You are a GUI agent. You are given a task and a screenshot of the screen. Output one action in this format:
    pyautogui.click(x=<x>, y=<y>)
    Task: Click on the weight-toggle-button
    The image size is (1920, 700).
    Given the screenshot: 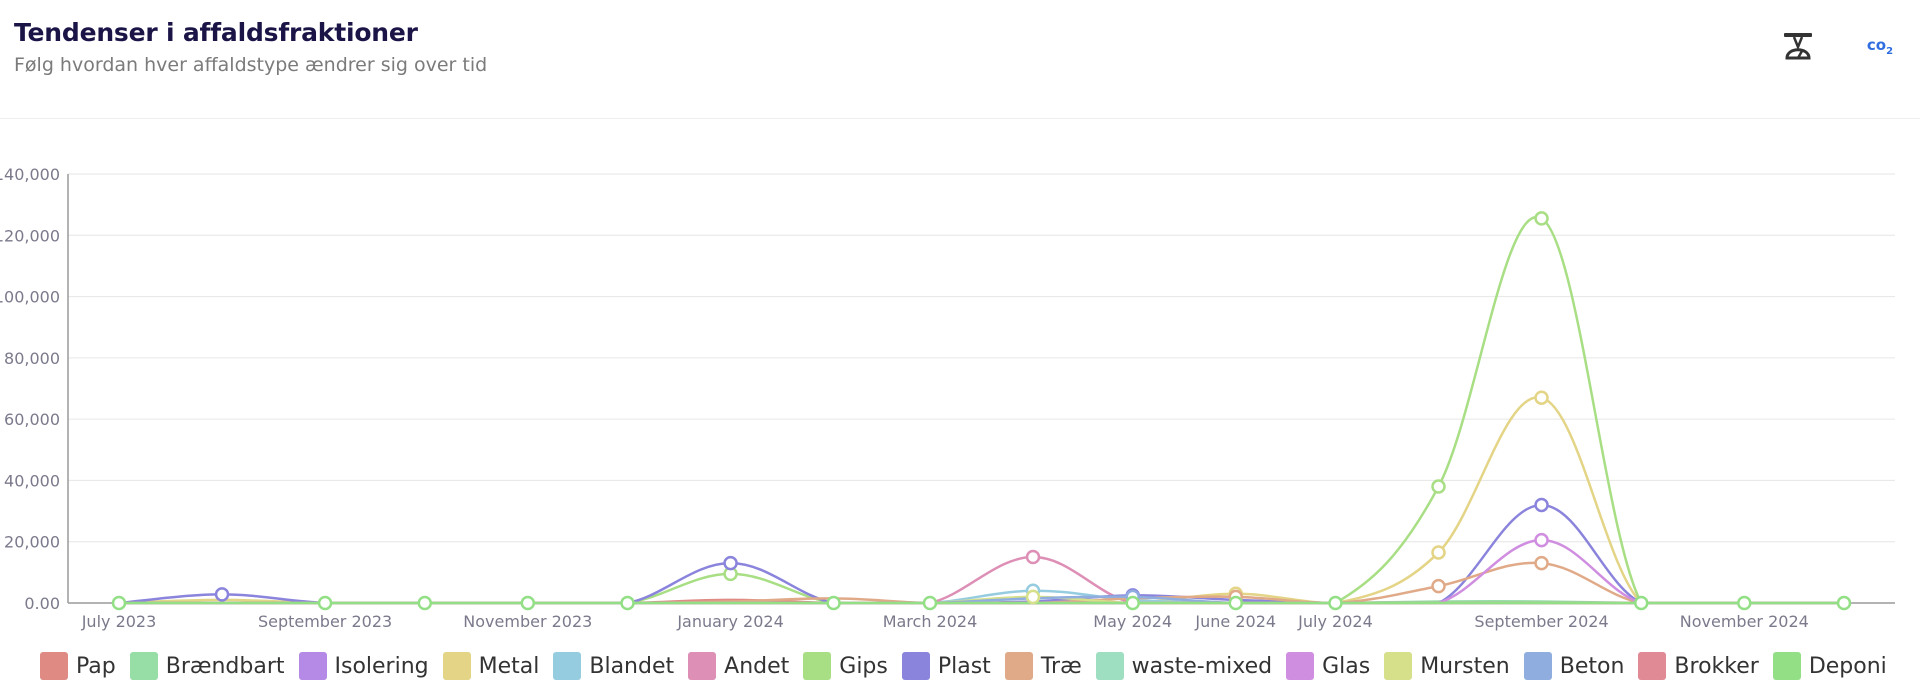 What is the action you would take?
    pyautogui.click(x=1798, y=46)
    